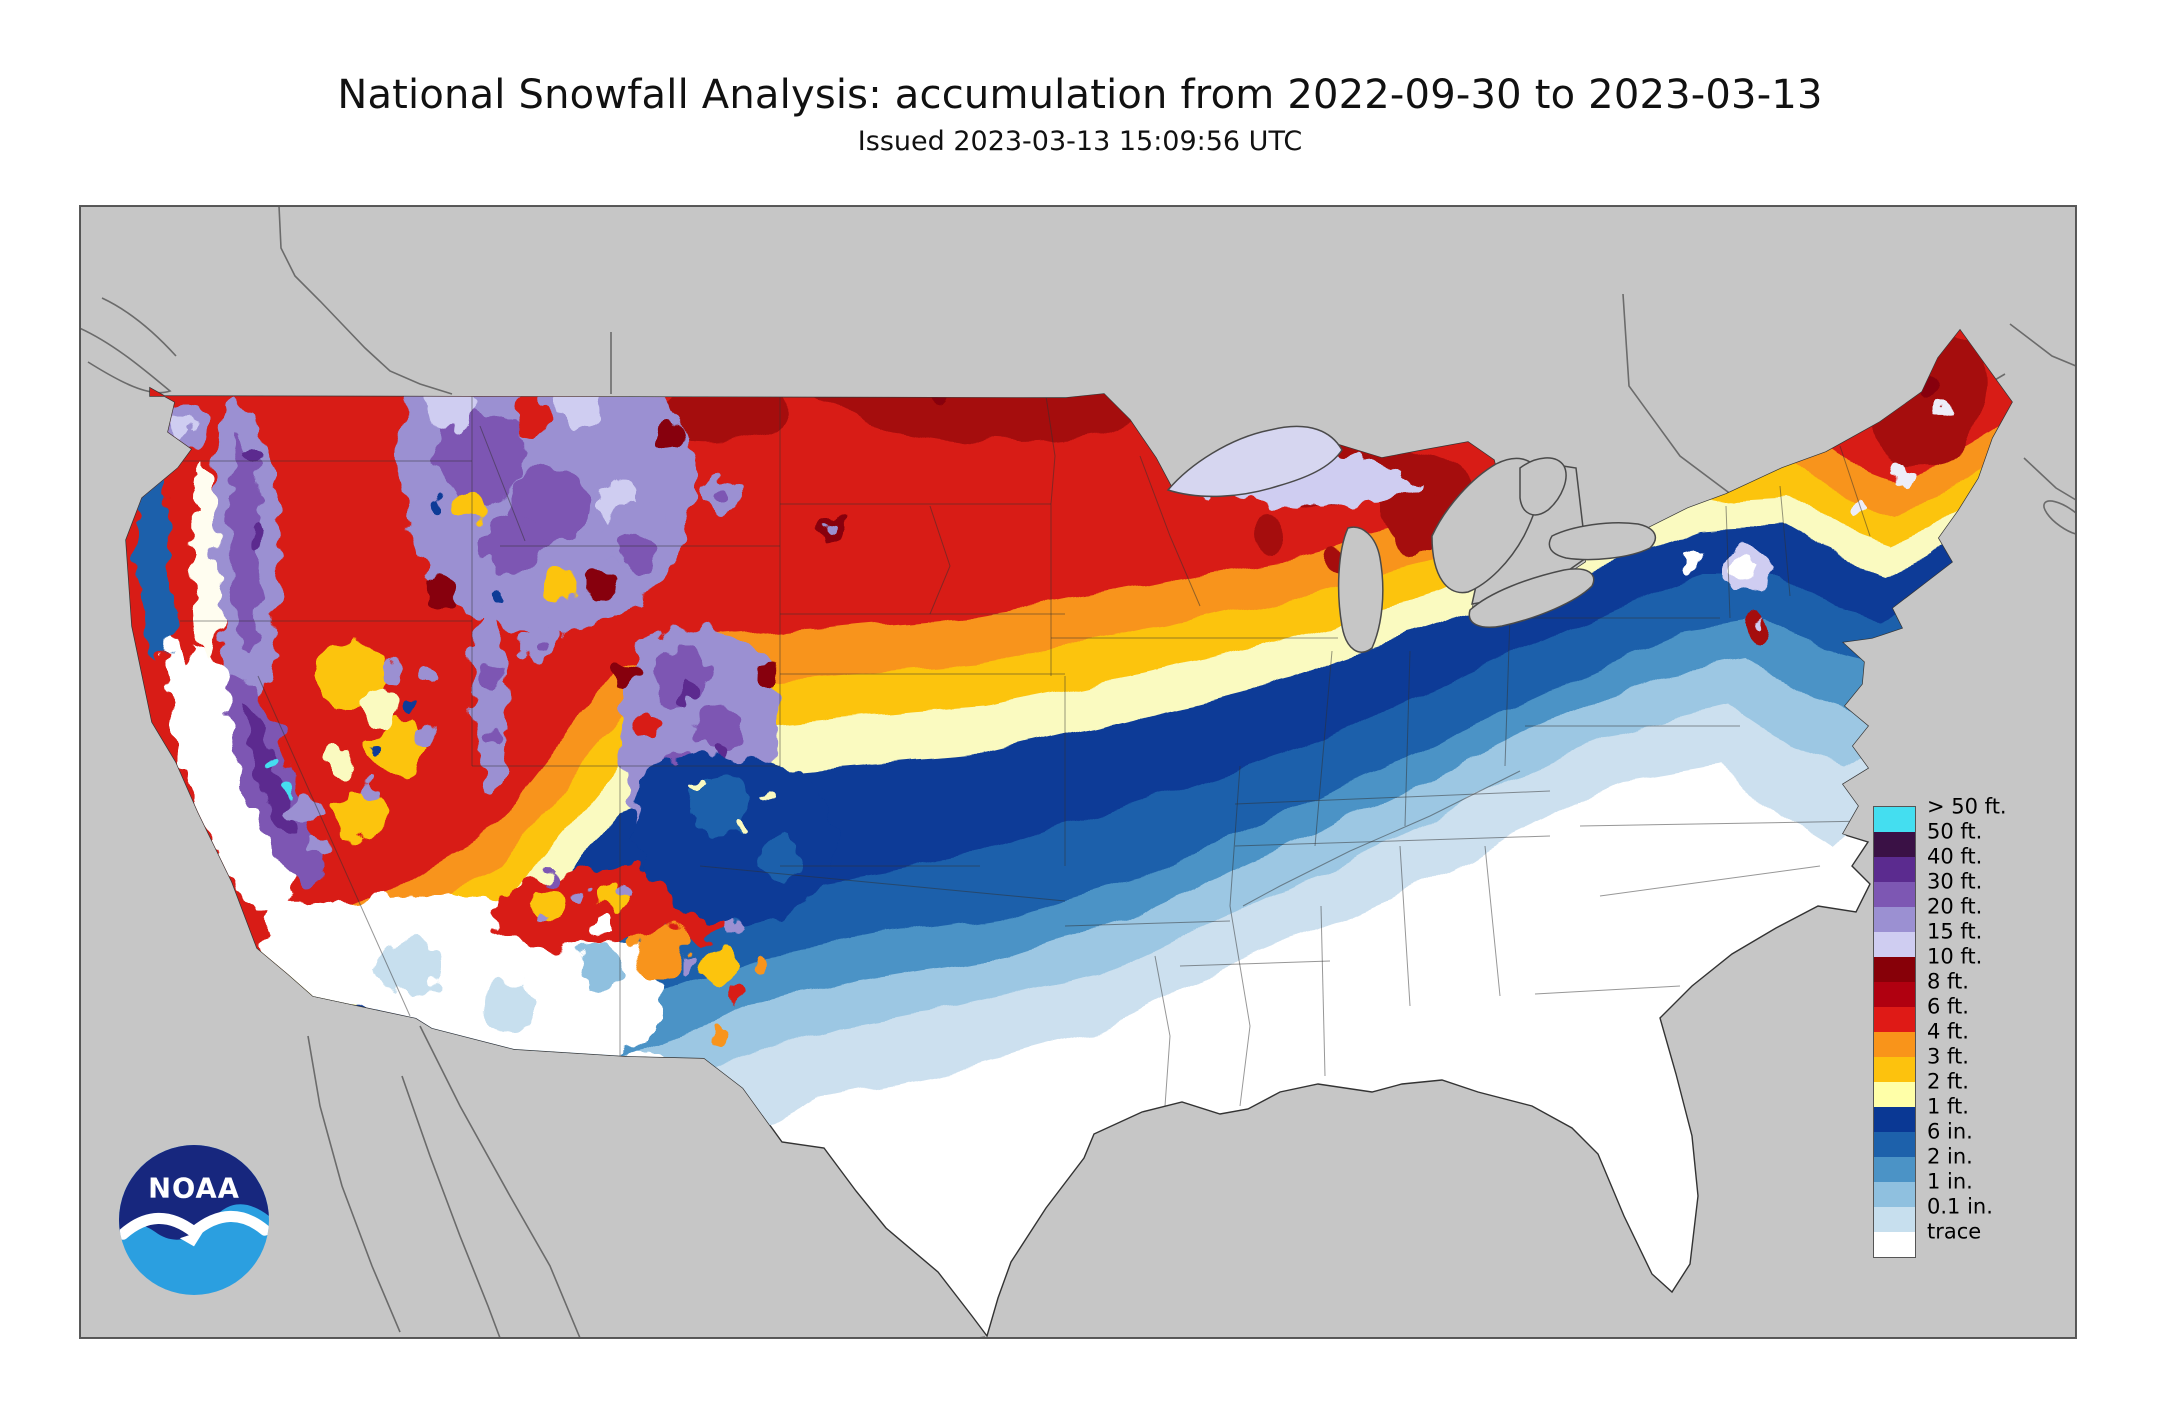 The image size is (2160, 1408). I want to click on legend-label: 1 ft., so click(1948, 1106).